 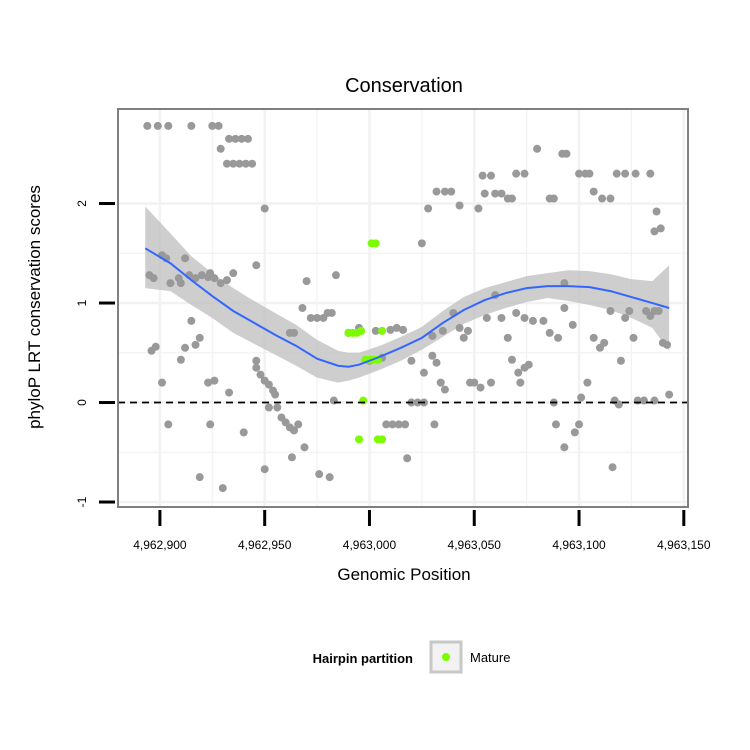 I want to click on x-tick-label: 4,963,150, so click(x=684, y=545).